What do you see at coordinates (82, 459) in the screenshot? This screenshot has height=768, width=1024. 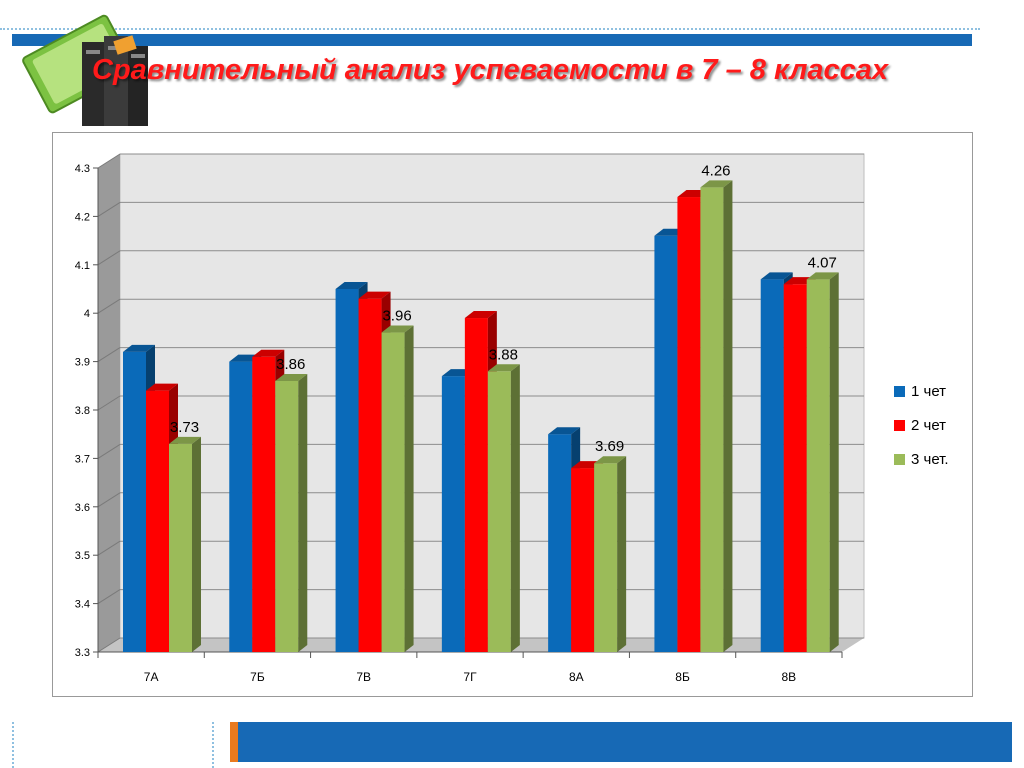 I see `y-tick-label: 3.7` at bounding box center [82, 459].